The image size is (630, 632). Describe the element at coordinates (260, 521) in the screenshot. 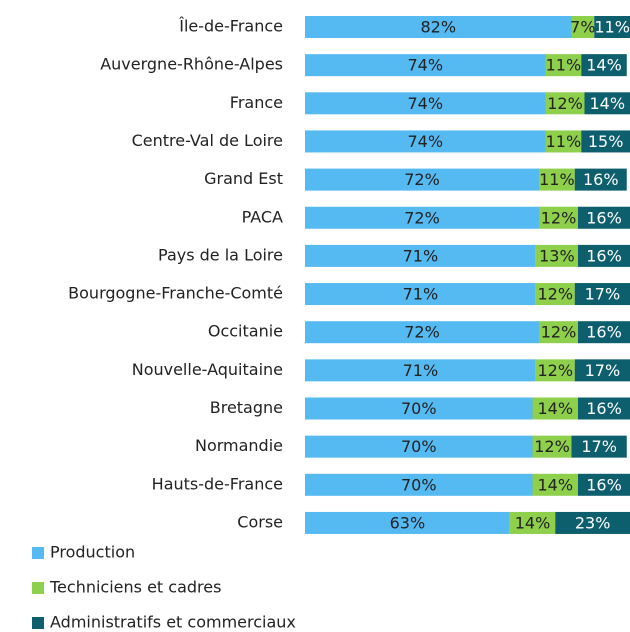

I see `category-label: Corse` at that location.